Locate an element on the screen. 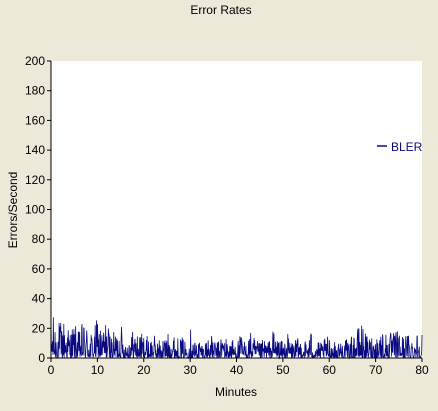  y-tick-label: 140 is located at coordinates (35, 150).